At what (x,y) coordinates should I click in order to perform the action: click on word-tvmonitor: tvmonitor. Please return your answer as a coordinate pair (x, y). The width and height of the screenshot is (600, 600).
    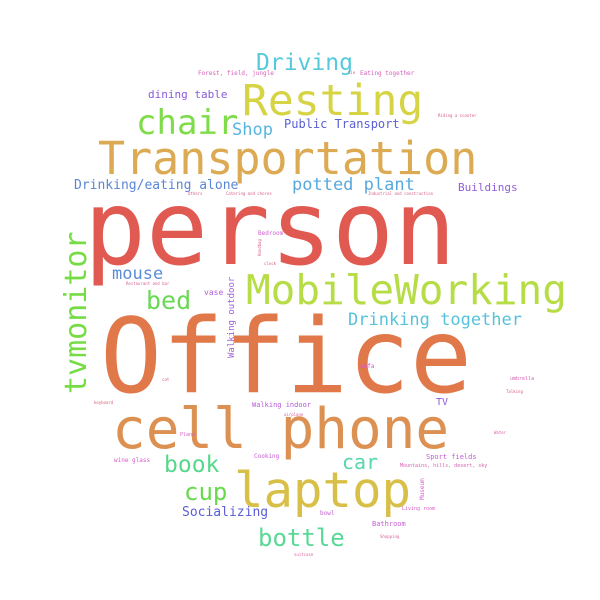
    Looking at the image, I should click on (76, 312).